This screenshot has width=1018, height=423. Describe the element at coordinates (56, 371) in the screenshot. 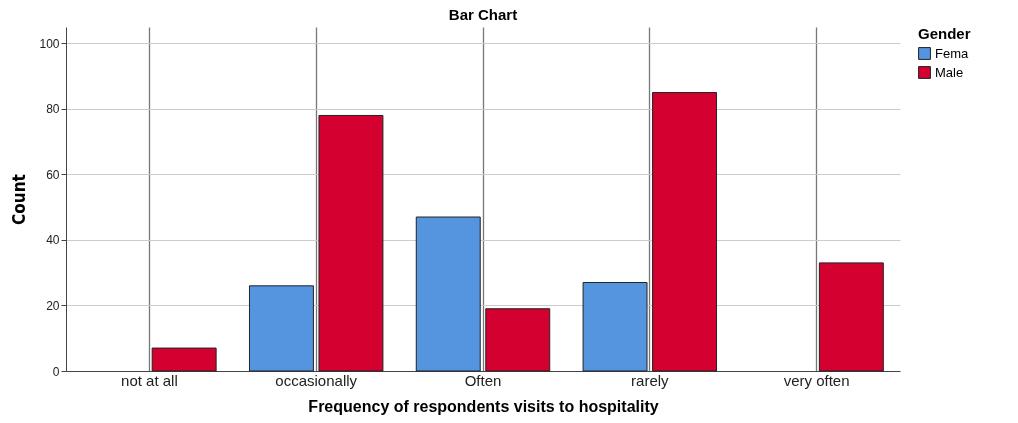

I see `y-tick-label: 0` at that location.